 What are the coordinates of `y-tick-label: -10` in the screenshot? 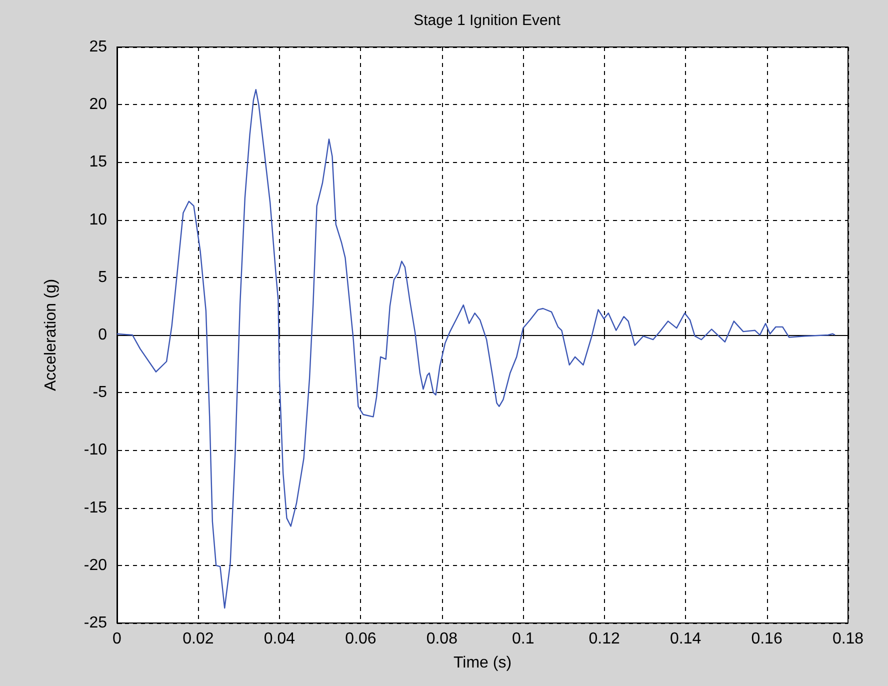 It's located at (96, 450).